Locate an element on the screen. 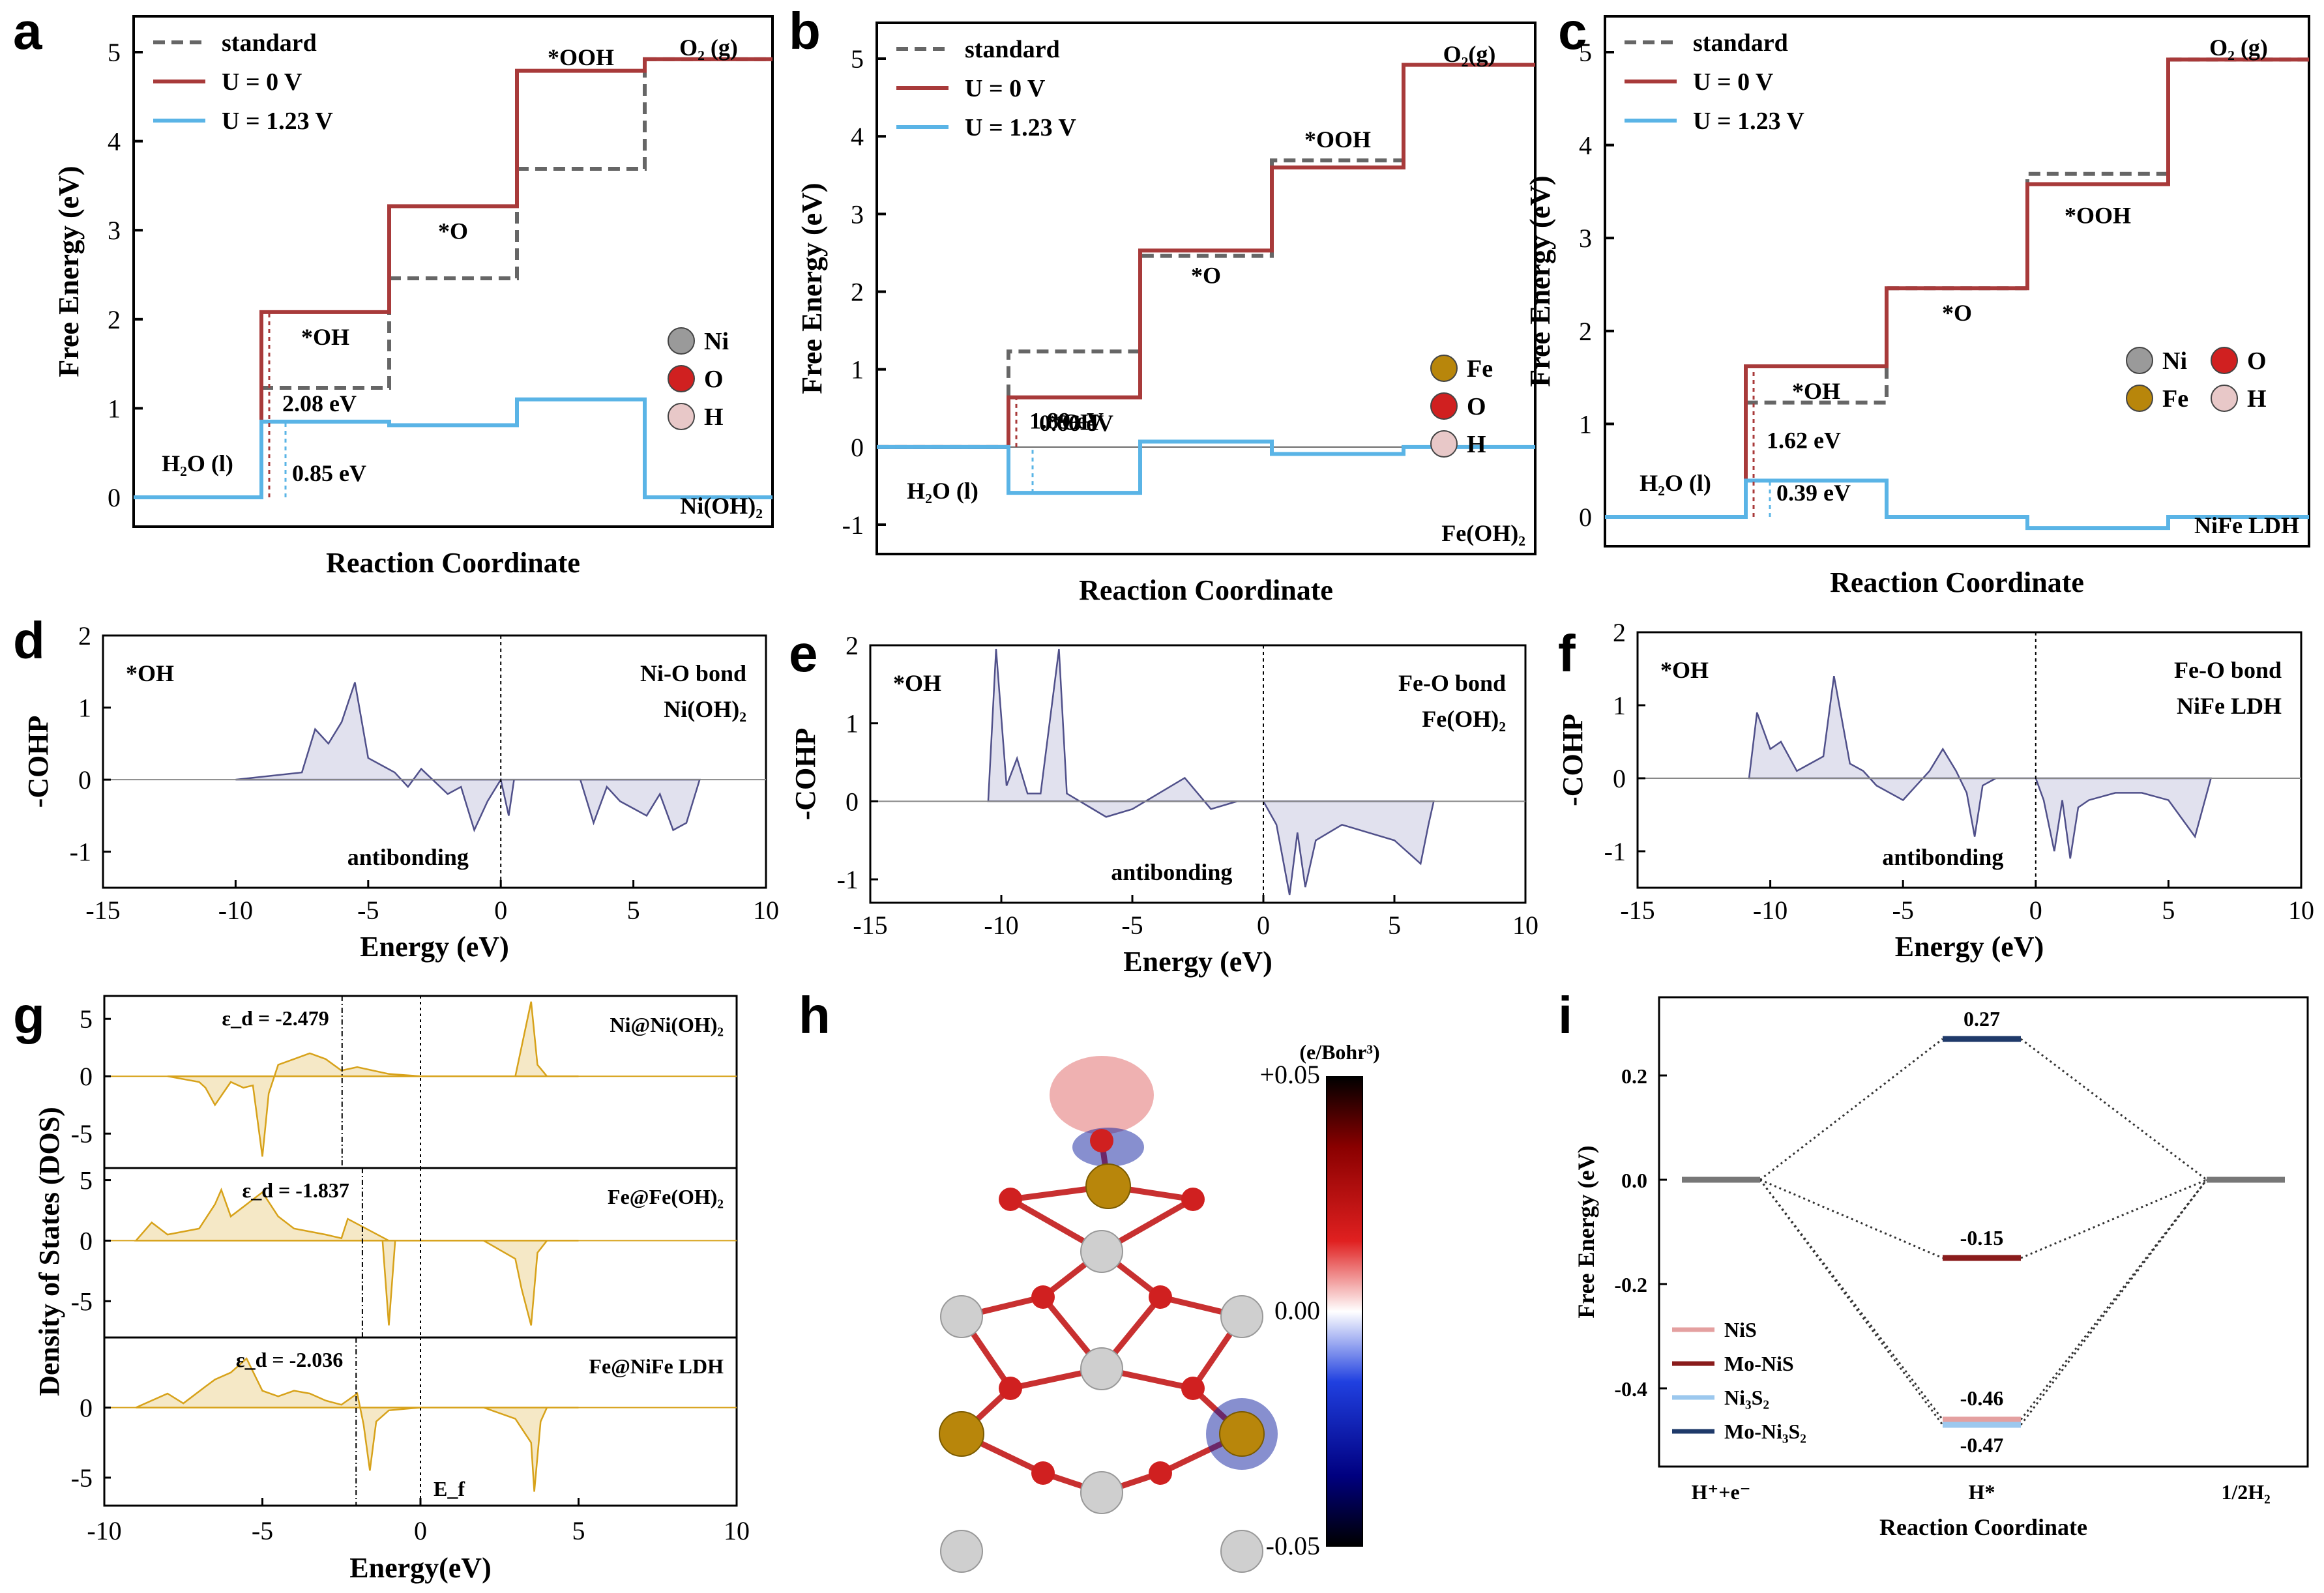 This screenshot has width=2324, height=1593. material-label: Ni(OH)₂ is located at coordinates (721, 506).